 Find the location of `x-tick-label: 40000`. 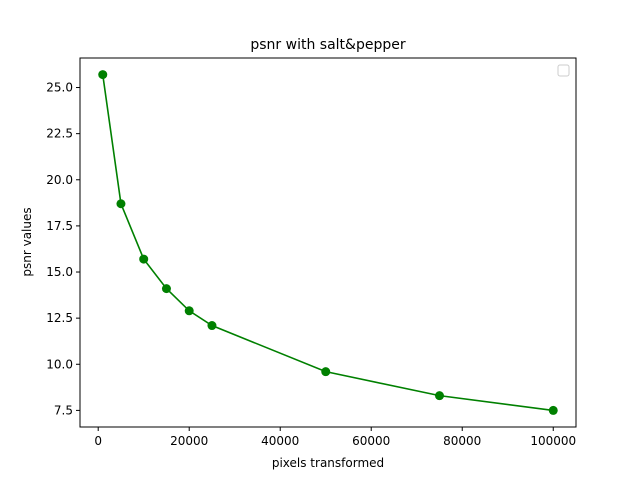

x-tick-label: 40000 is located at coordinates (280, 441).